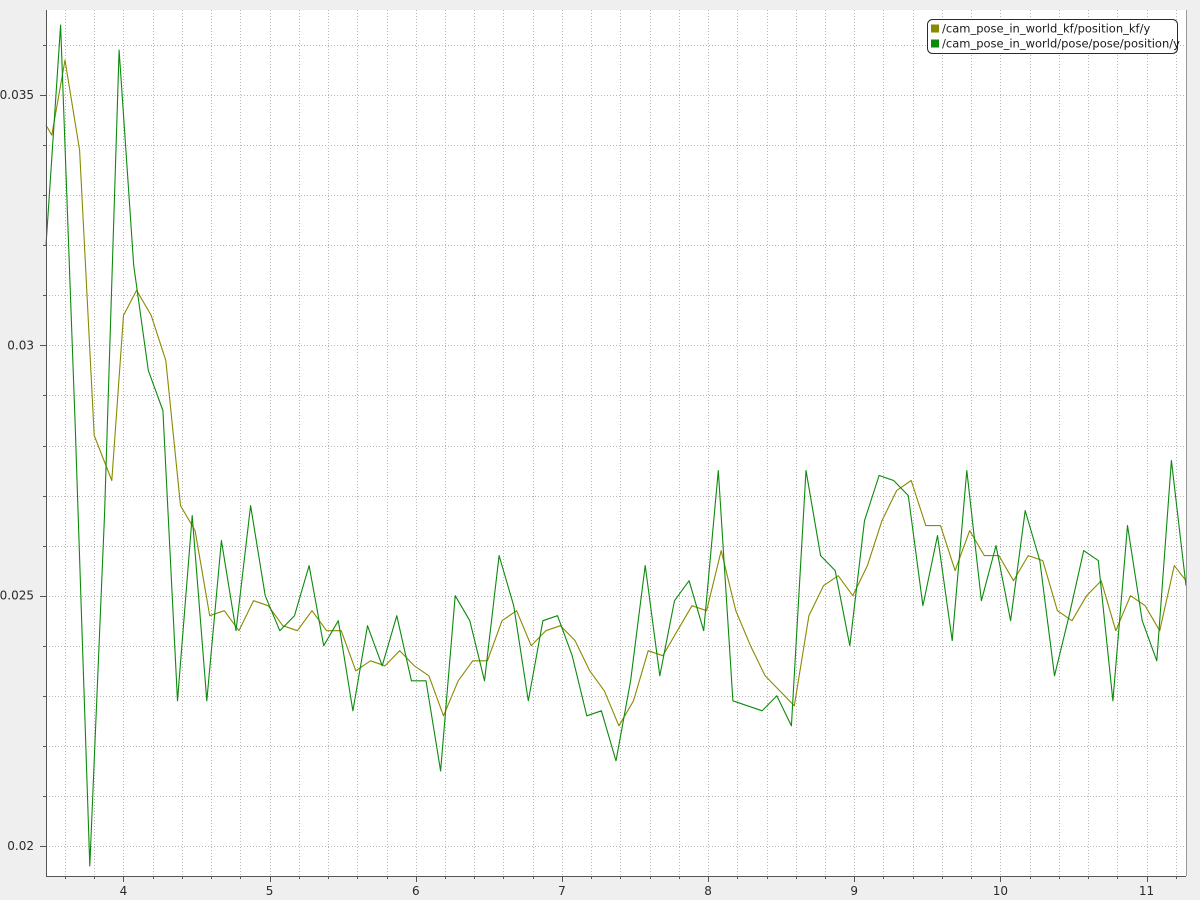  What do you see at coordinates (708, 891) in the screenshot?
I see `x-tick-label: 8` at bounding box center [708, 891].